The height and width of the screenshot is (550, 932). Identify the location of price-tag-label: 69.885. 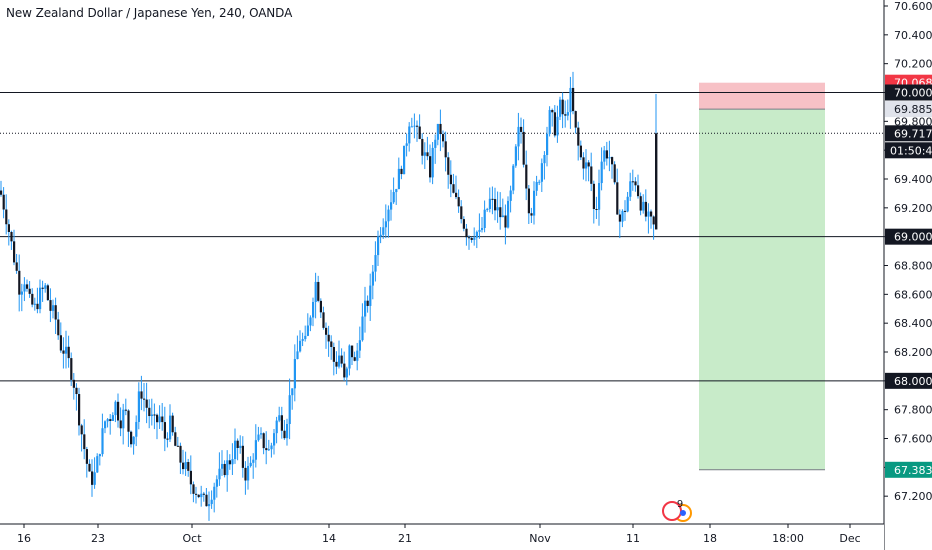
(913, 109).